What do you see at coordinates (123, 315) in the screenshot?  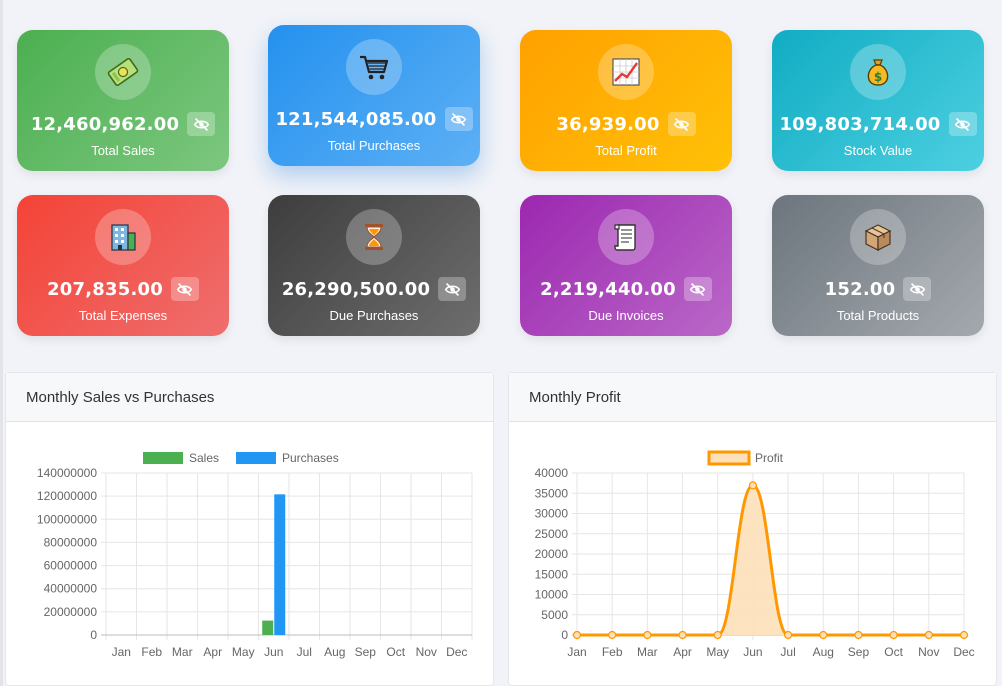 I see `card-label: Total Expenses` at bounding box center [123, 315].